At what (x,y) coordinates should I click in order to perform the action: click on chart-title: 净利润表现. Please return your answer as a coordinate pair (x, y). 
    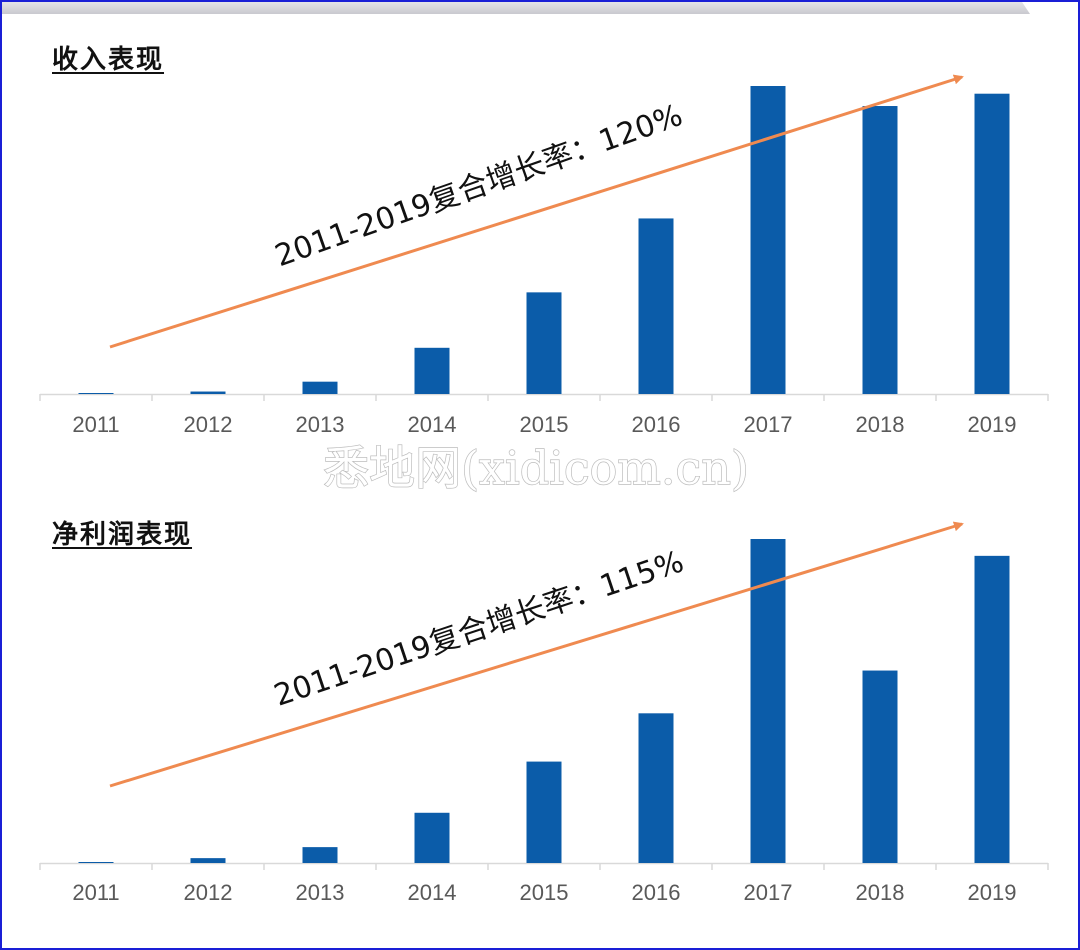
    Looking at the image, I should click on (122, 534).